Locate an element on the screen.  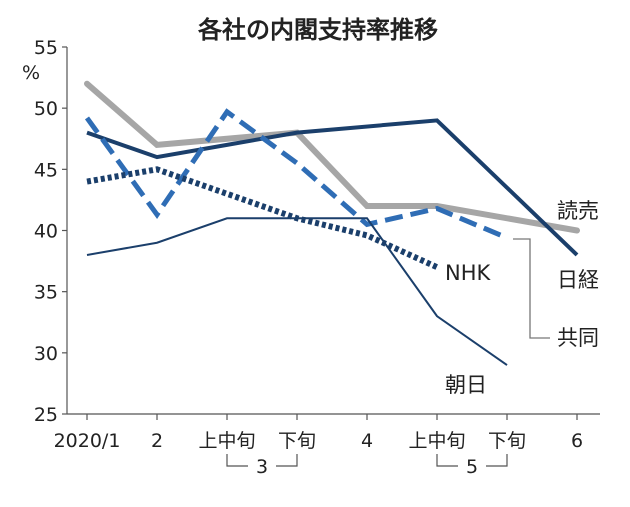
series-label-asahi: 朝日 is located at coordinates (466, 385).